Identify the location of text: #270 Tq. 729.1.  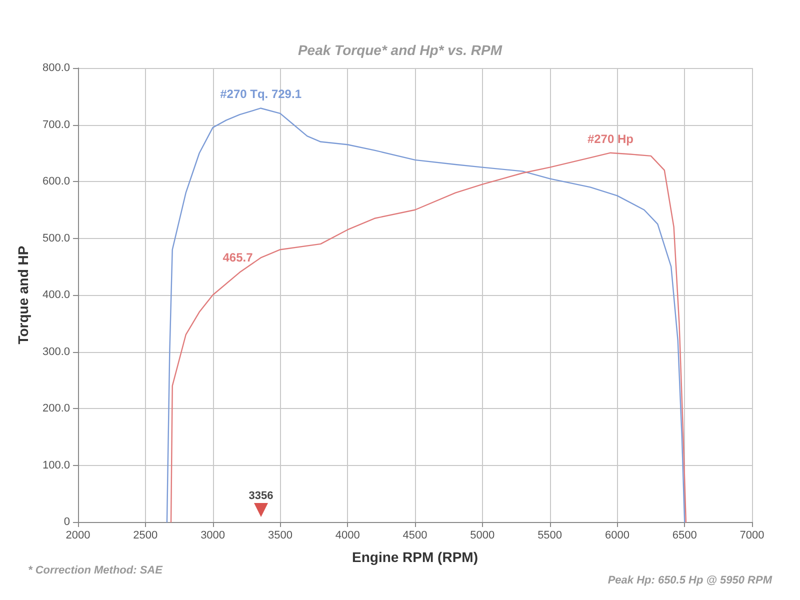
(261, 94).